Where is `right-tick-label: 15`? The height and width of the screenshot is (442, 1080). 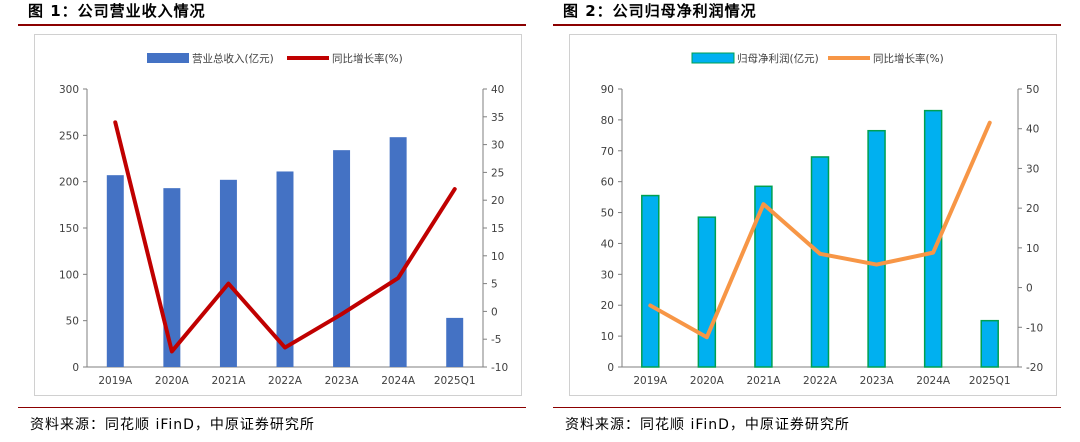
right-tick-label: 15 is located at coordinates (497, 229).